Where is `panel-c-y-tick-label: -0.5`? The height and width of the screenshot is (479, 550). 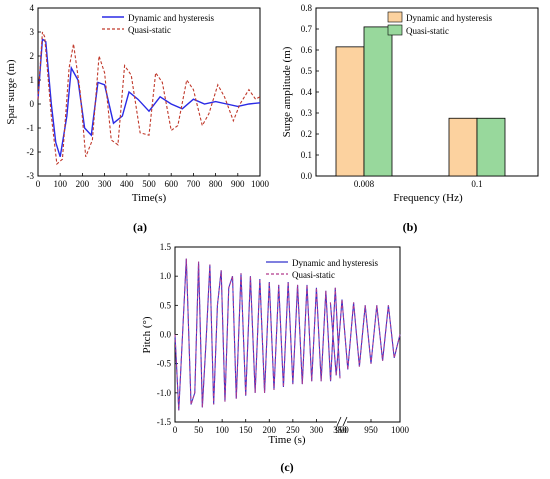 panel-c-y-tick-label: -0.5 is located at coordinates (164, 364).